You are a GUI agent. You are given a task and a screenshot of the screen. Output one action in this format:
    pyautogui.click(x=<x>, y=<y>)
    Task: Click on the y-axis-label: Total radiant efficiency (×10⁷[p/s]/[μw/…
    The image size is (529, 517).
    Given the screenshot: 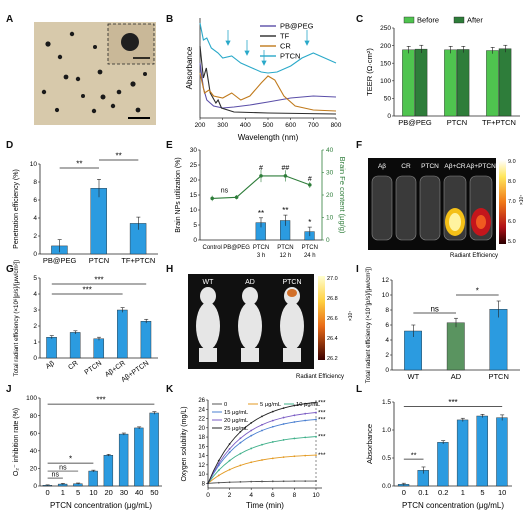 What is the action you would take?
    pyautogui.click(x=368, y=325)
    